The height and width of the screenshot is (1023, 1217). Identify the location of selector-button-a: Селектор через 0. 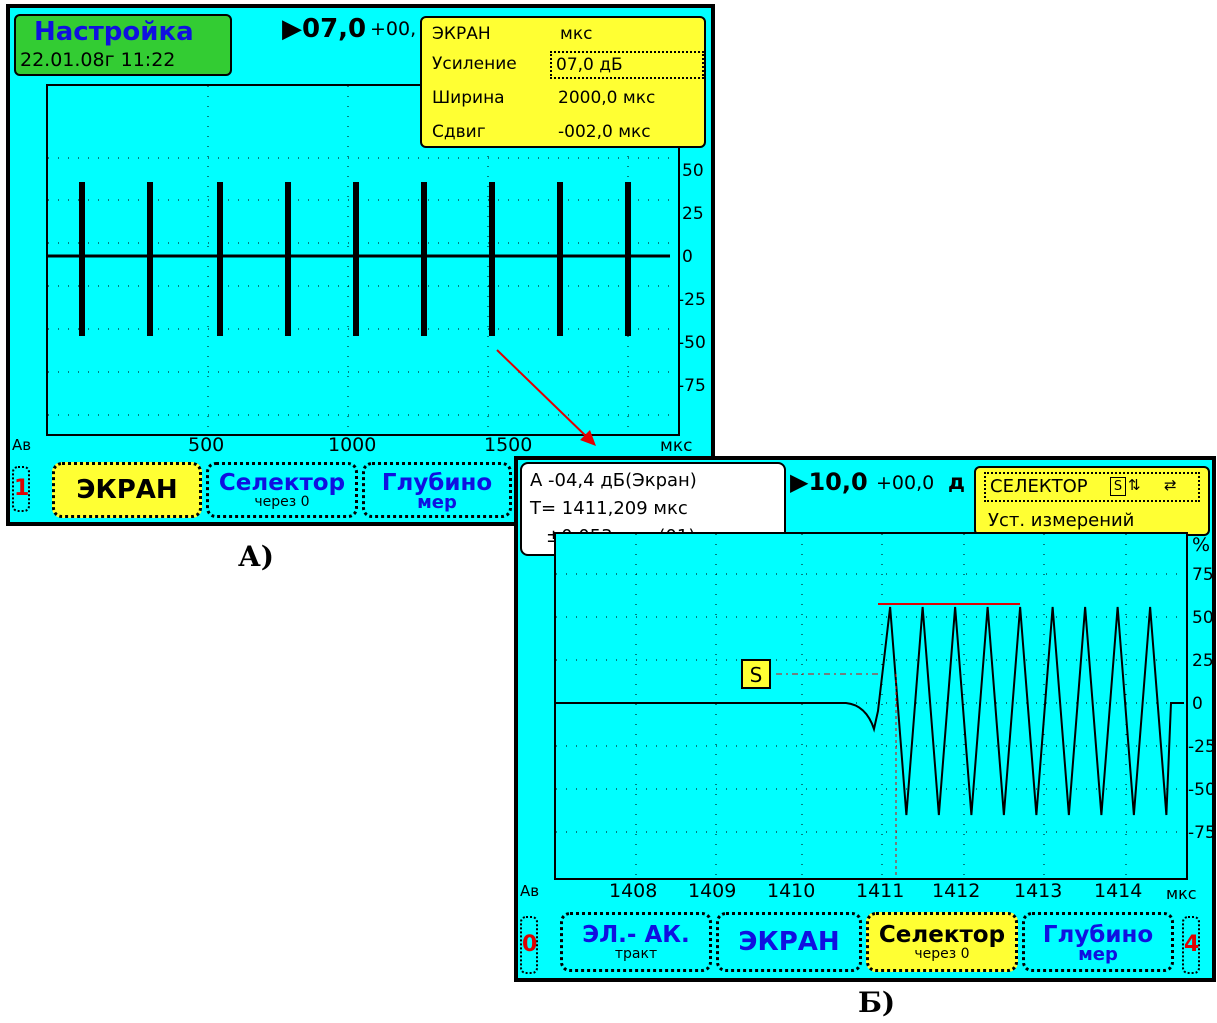
(282, 490).